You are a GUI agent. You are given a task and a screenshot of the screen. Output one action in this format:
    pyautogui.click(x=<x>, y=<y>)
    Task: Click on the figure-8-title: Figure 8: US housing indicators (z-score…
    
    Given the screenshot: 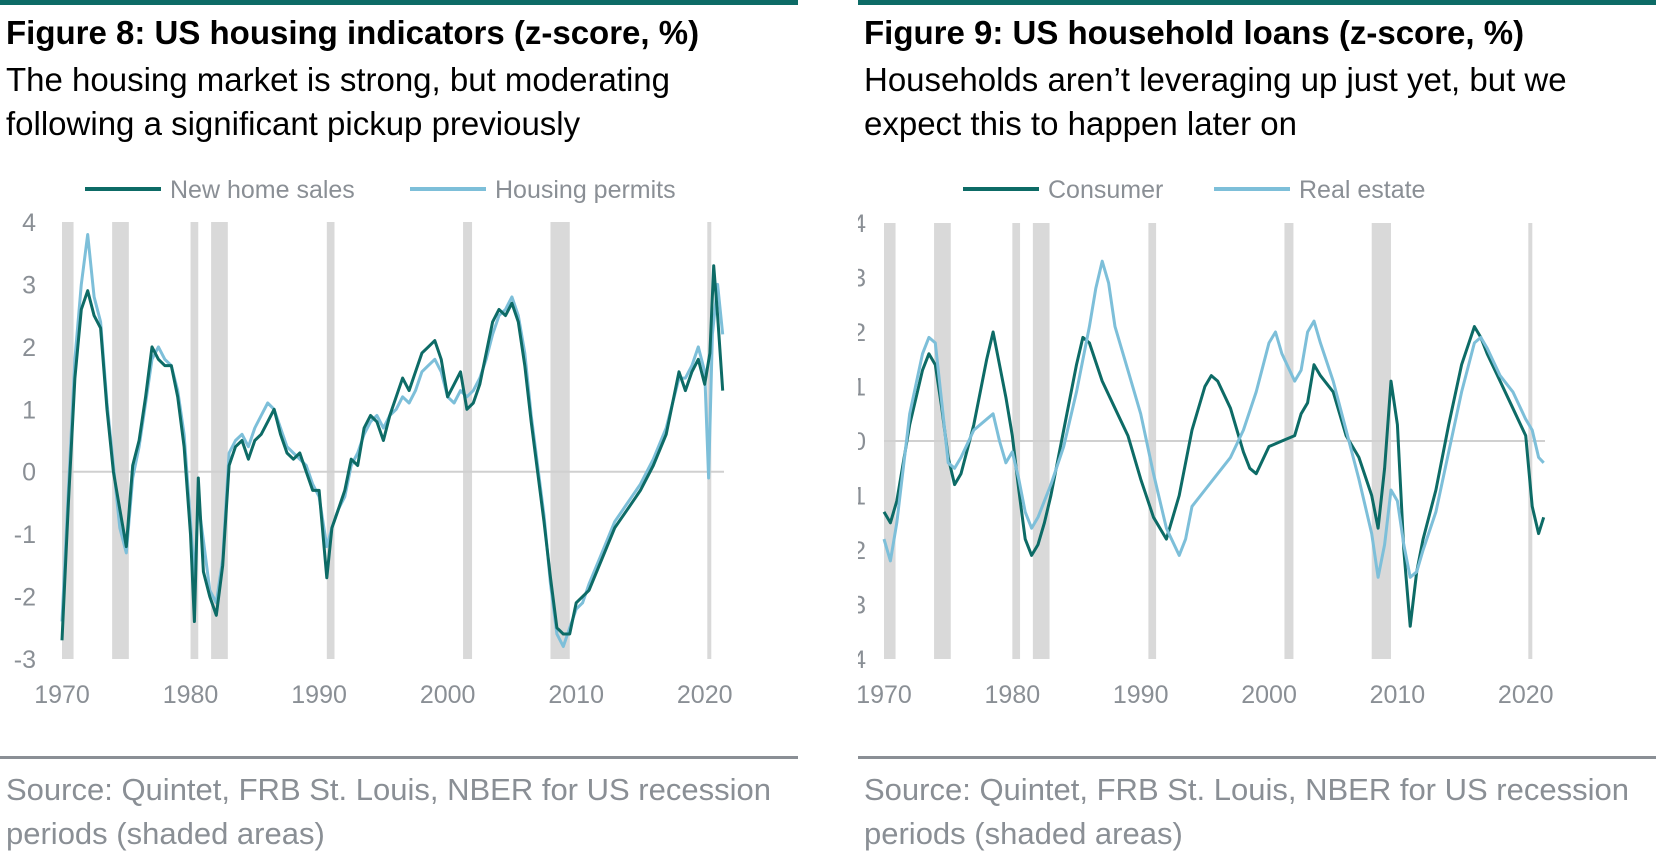 What is the action you would take?
    pyautogui.click(x=353, y=32)
    